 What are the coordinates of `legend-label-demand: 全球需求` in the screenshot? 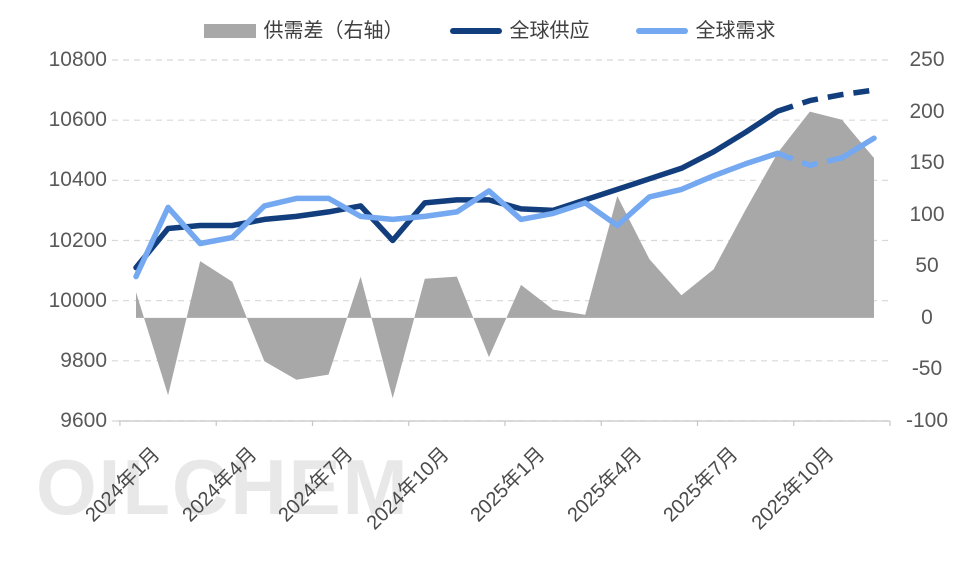 It's located at (735, 31).